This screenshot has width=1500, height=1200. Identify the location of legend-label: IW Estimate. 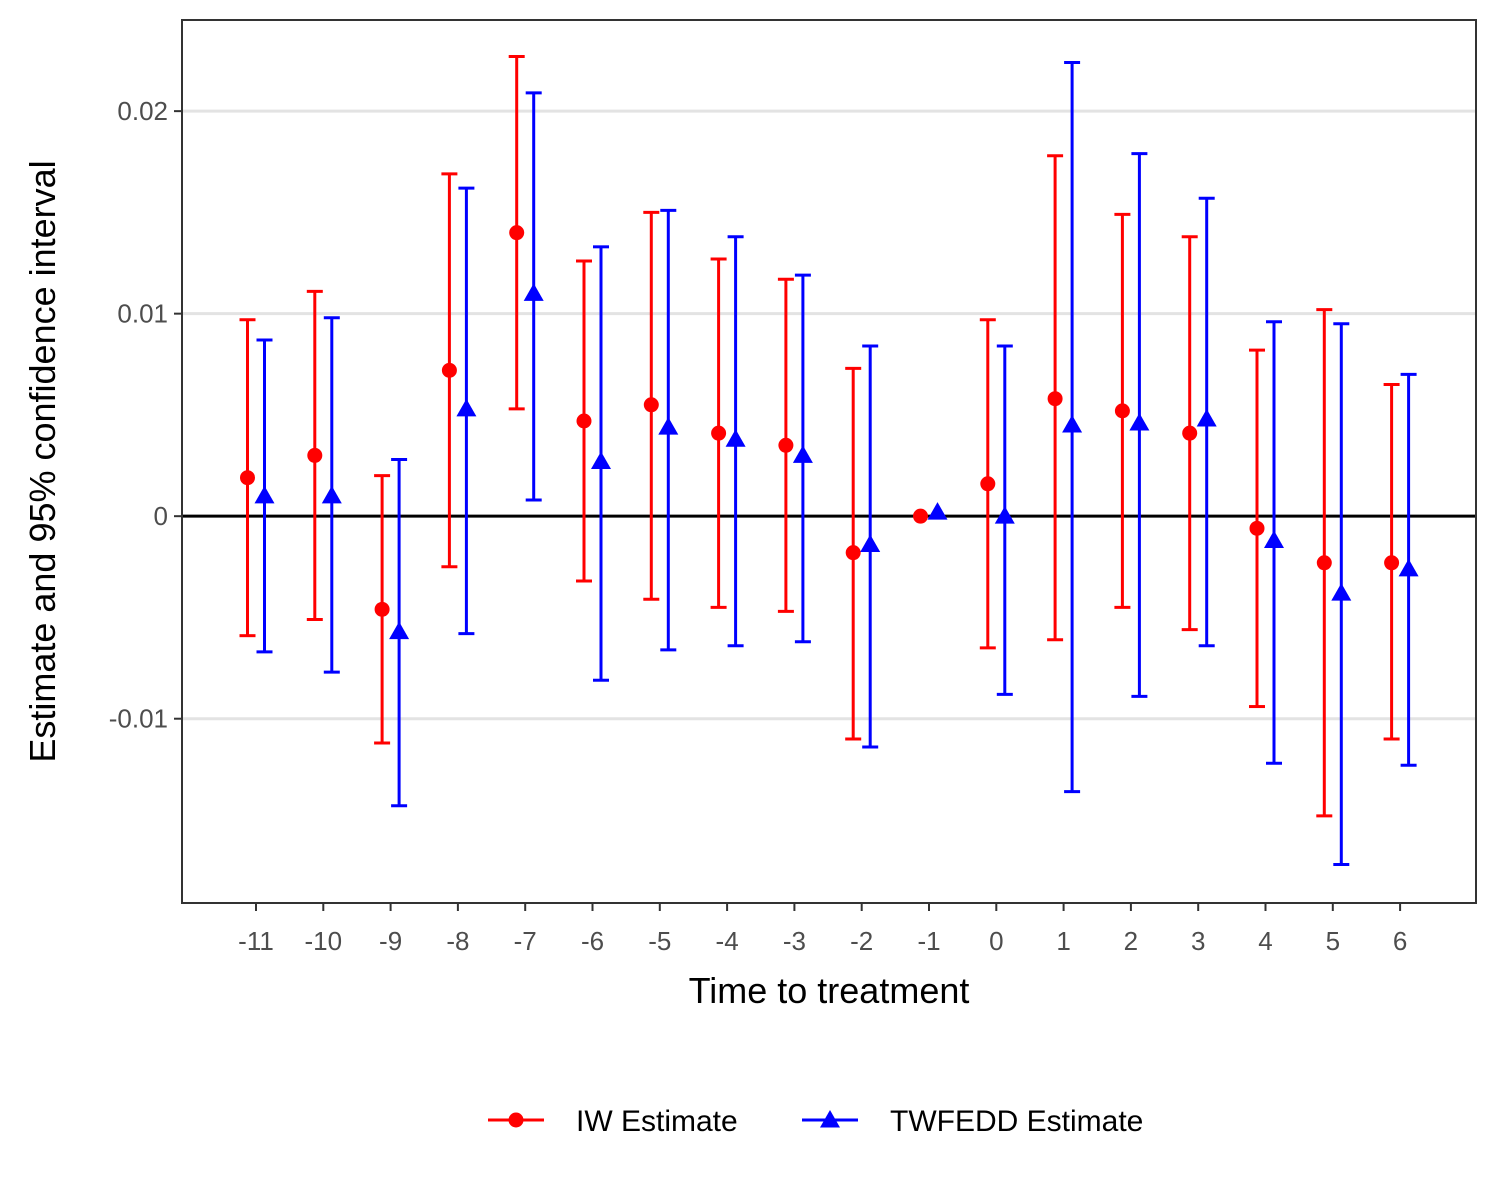
(657, 1121).